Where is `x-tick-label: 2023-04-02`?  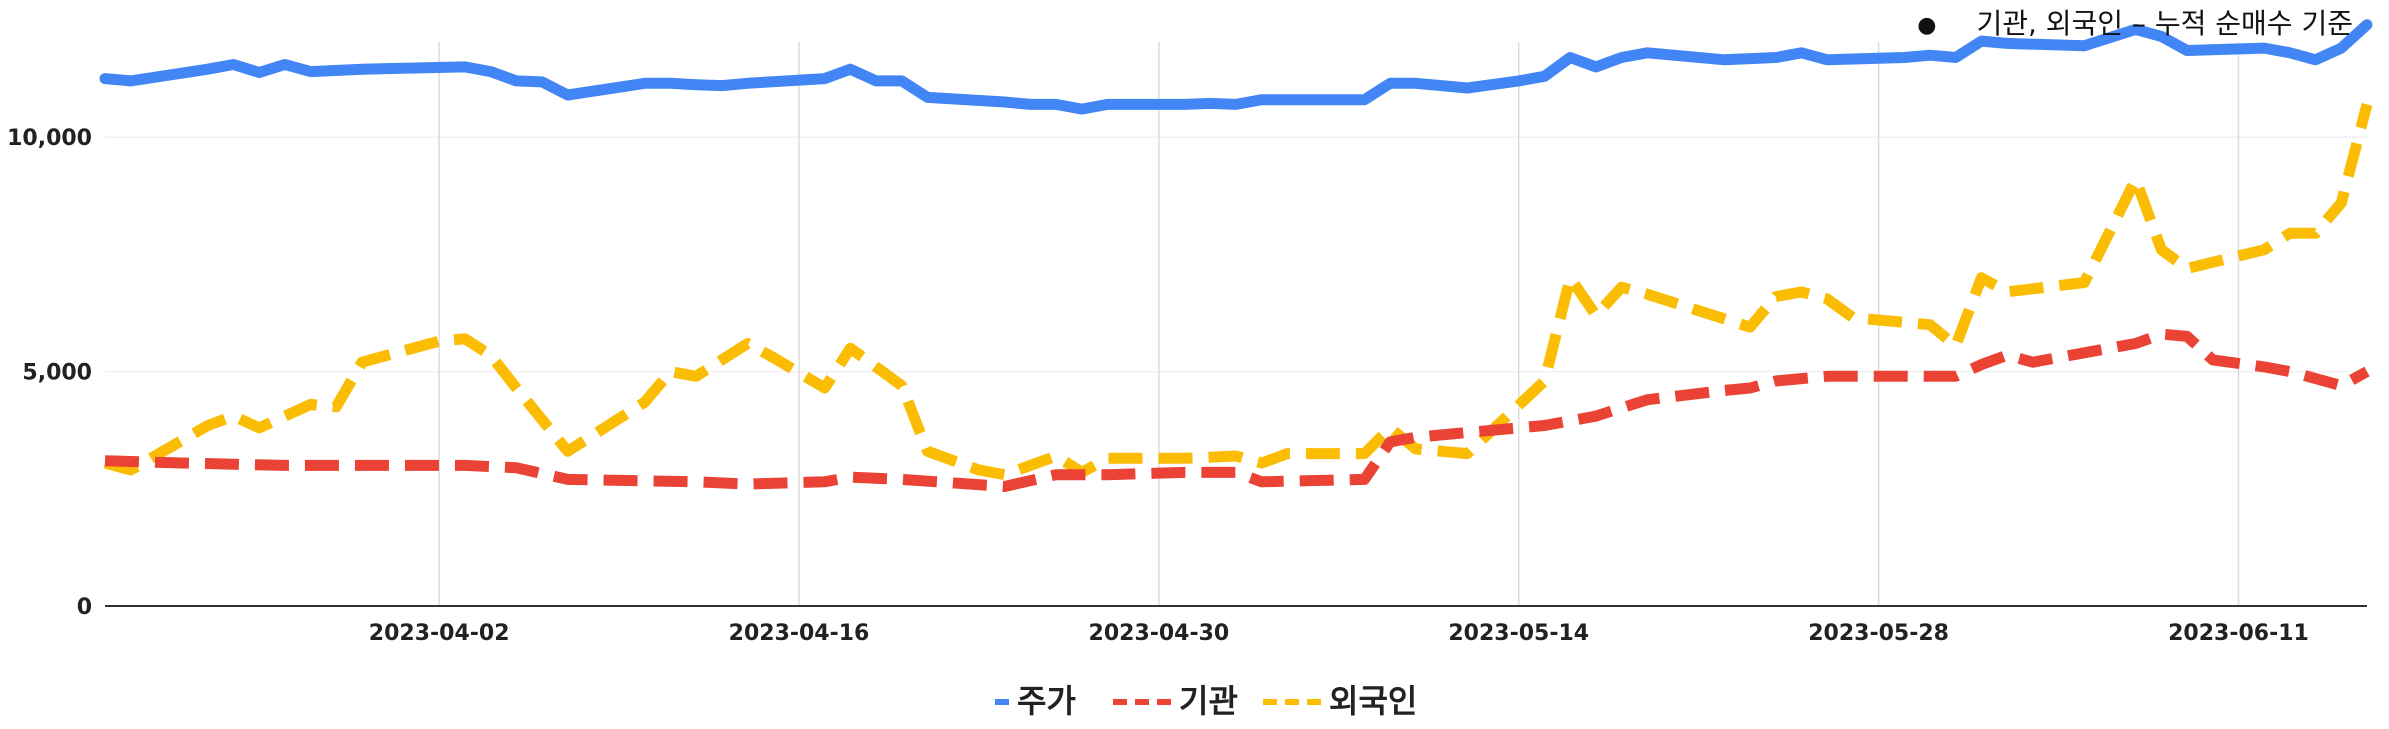
x-tick-label: 2023-04-02 is located at coordinates (439, 633).